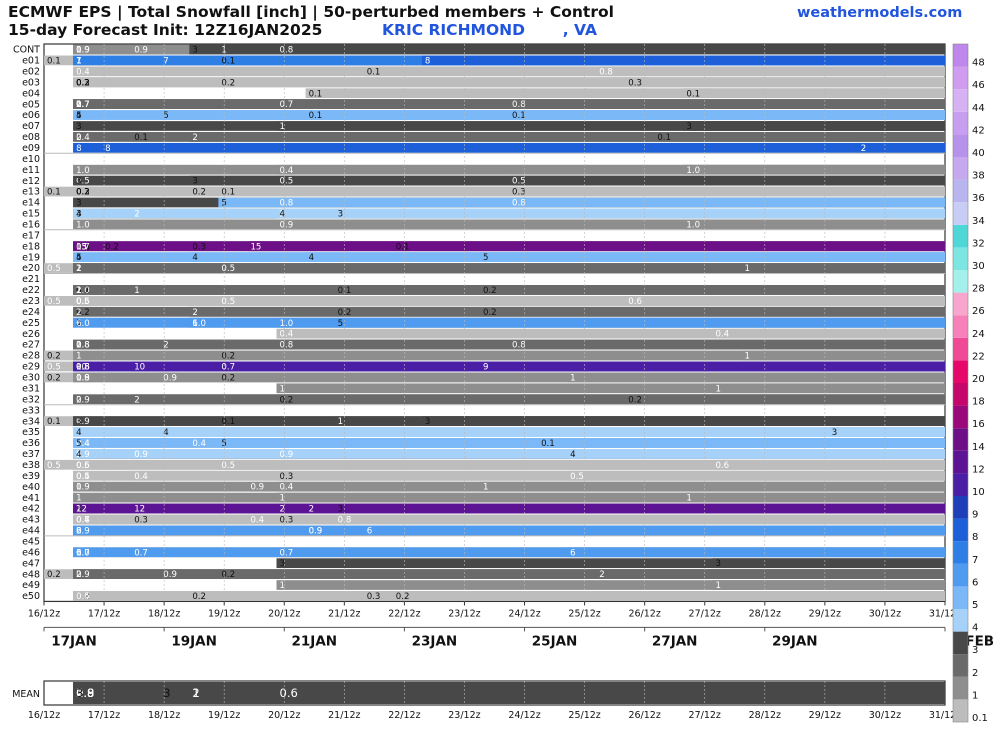  What do you see at coordinates (31, 268) in the screenshot?
I see `row-label: e20` at bounding box center [31, 268].